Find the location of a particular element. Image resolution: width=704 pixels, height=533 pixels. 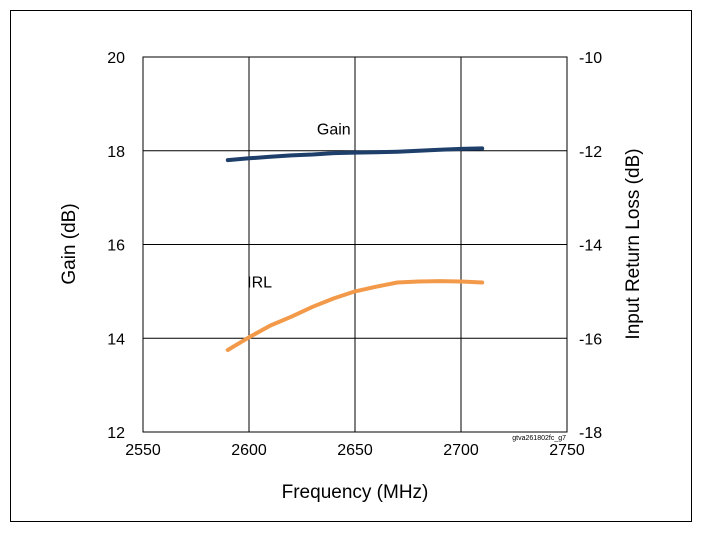

y-left-tick-label: 20 is located at coordinates (116, 58).